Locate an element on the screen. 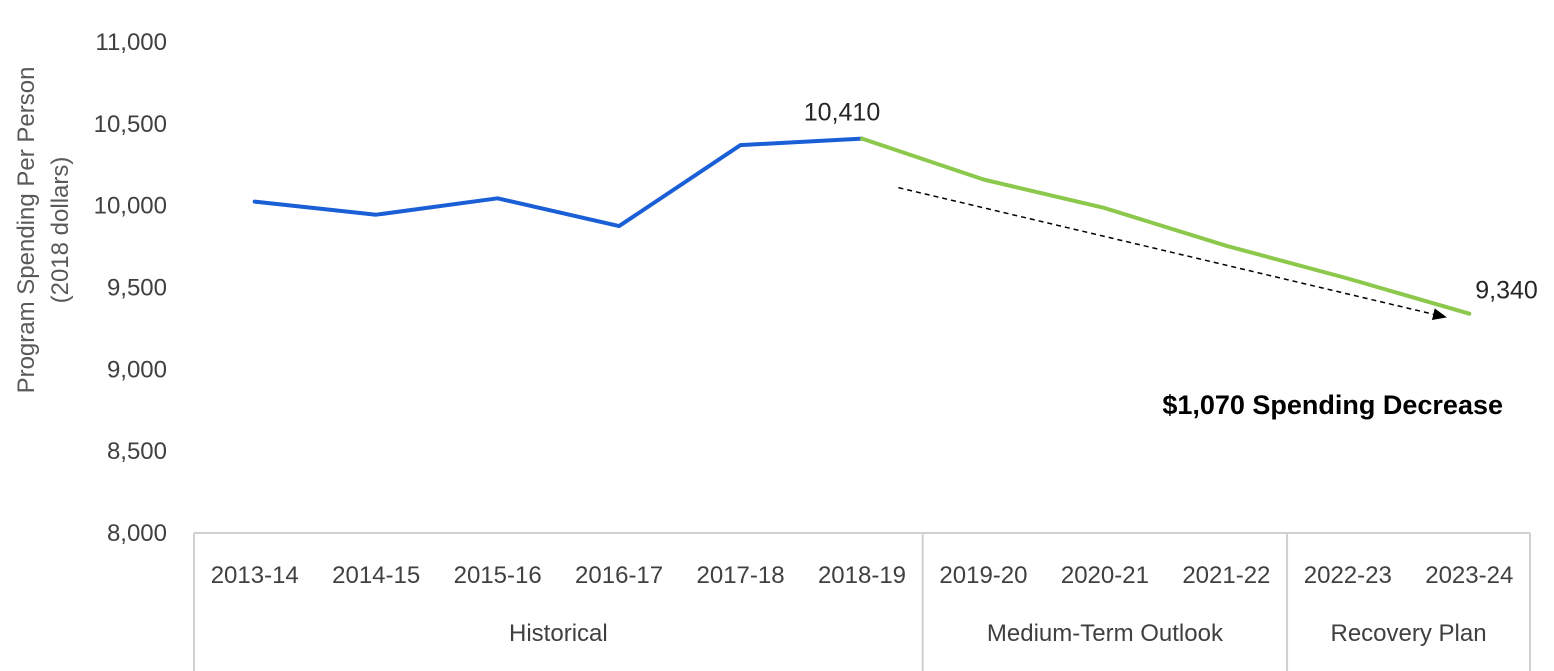 The height and width of the screenshot is (671, 1554). x-group-label: Historical is located at coordinates (558, 633).